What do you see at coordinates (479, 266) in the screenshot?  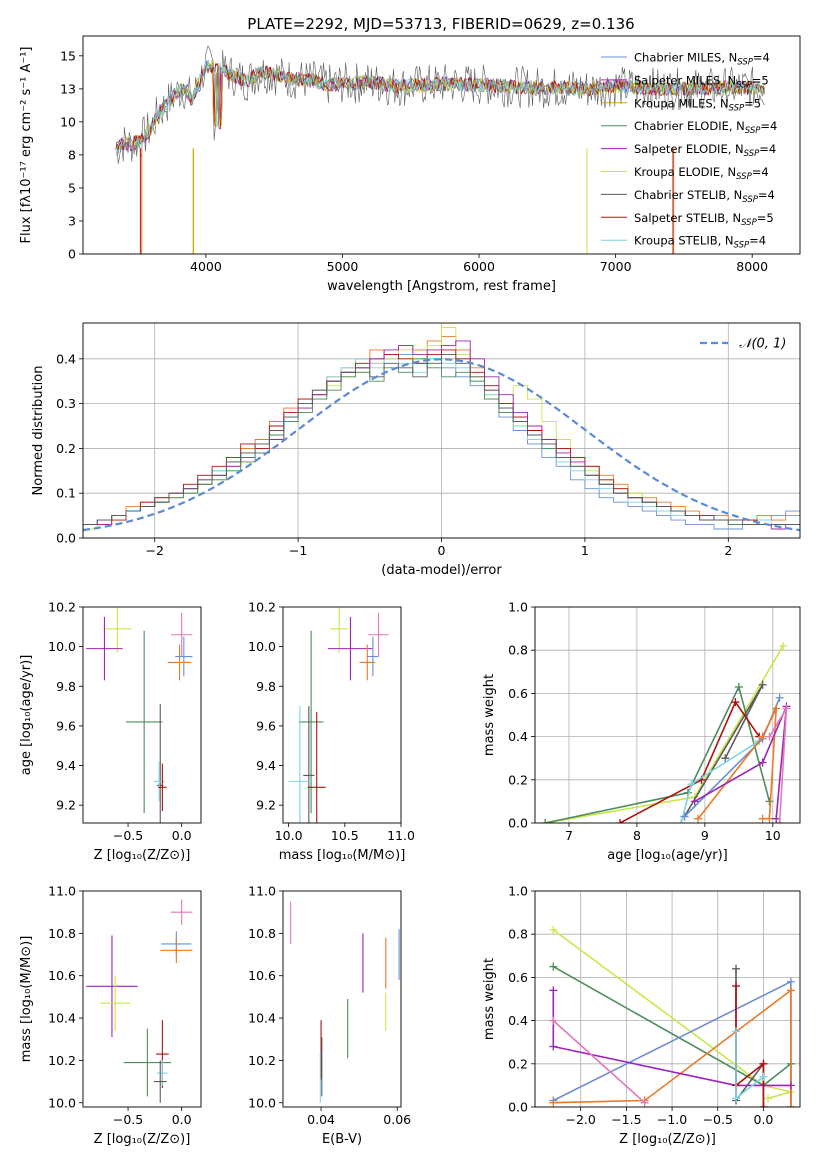 I see `spectrum-xtick-label: 6000` at bounding box center [479, 266].